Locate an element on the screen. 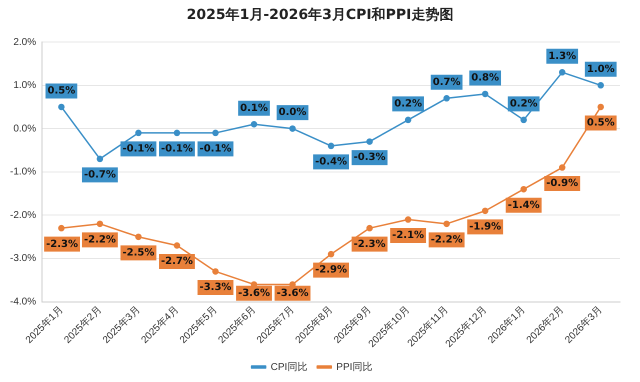 This screenshot has width=640, height=382. y-tick-label: -3.0% is located at coordinates (23, 258).